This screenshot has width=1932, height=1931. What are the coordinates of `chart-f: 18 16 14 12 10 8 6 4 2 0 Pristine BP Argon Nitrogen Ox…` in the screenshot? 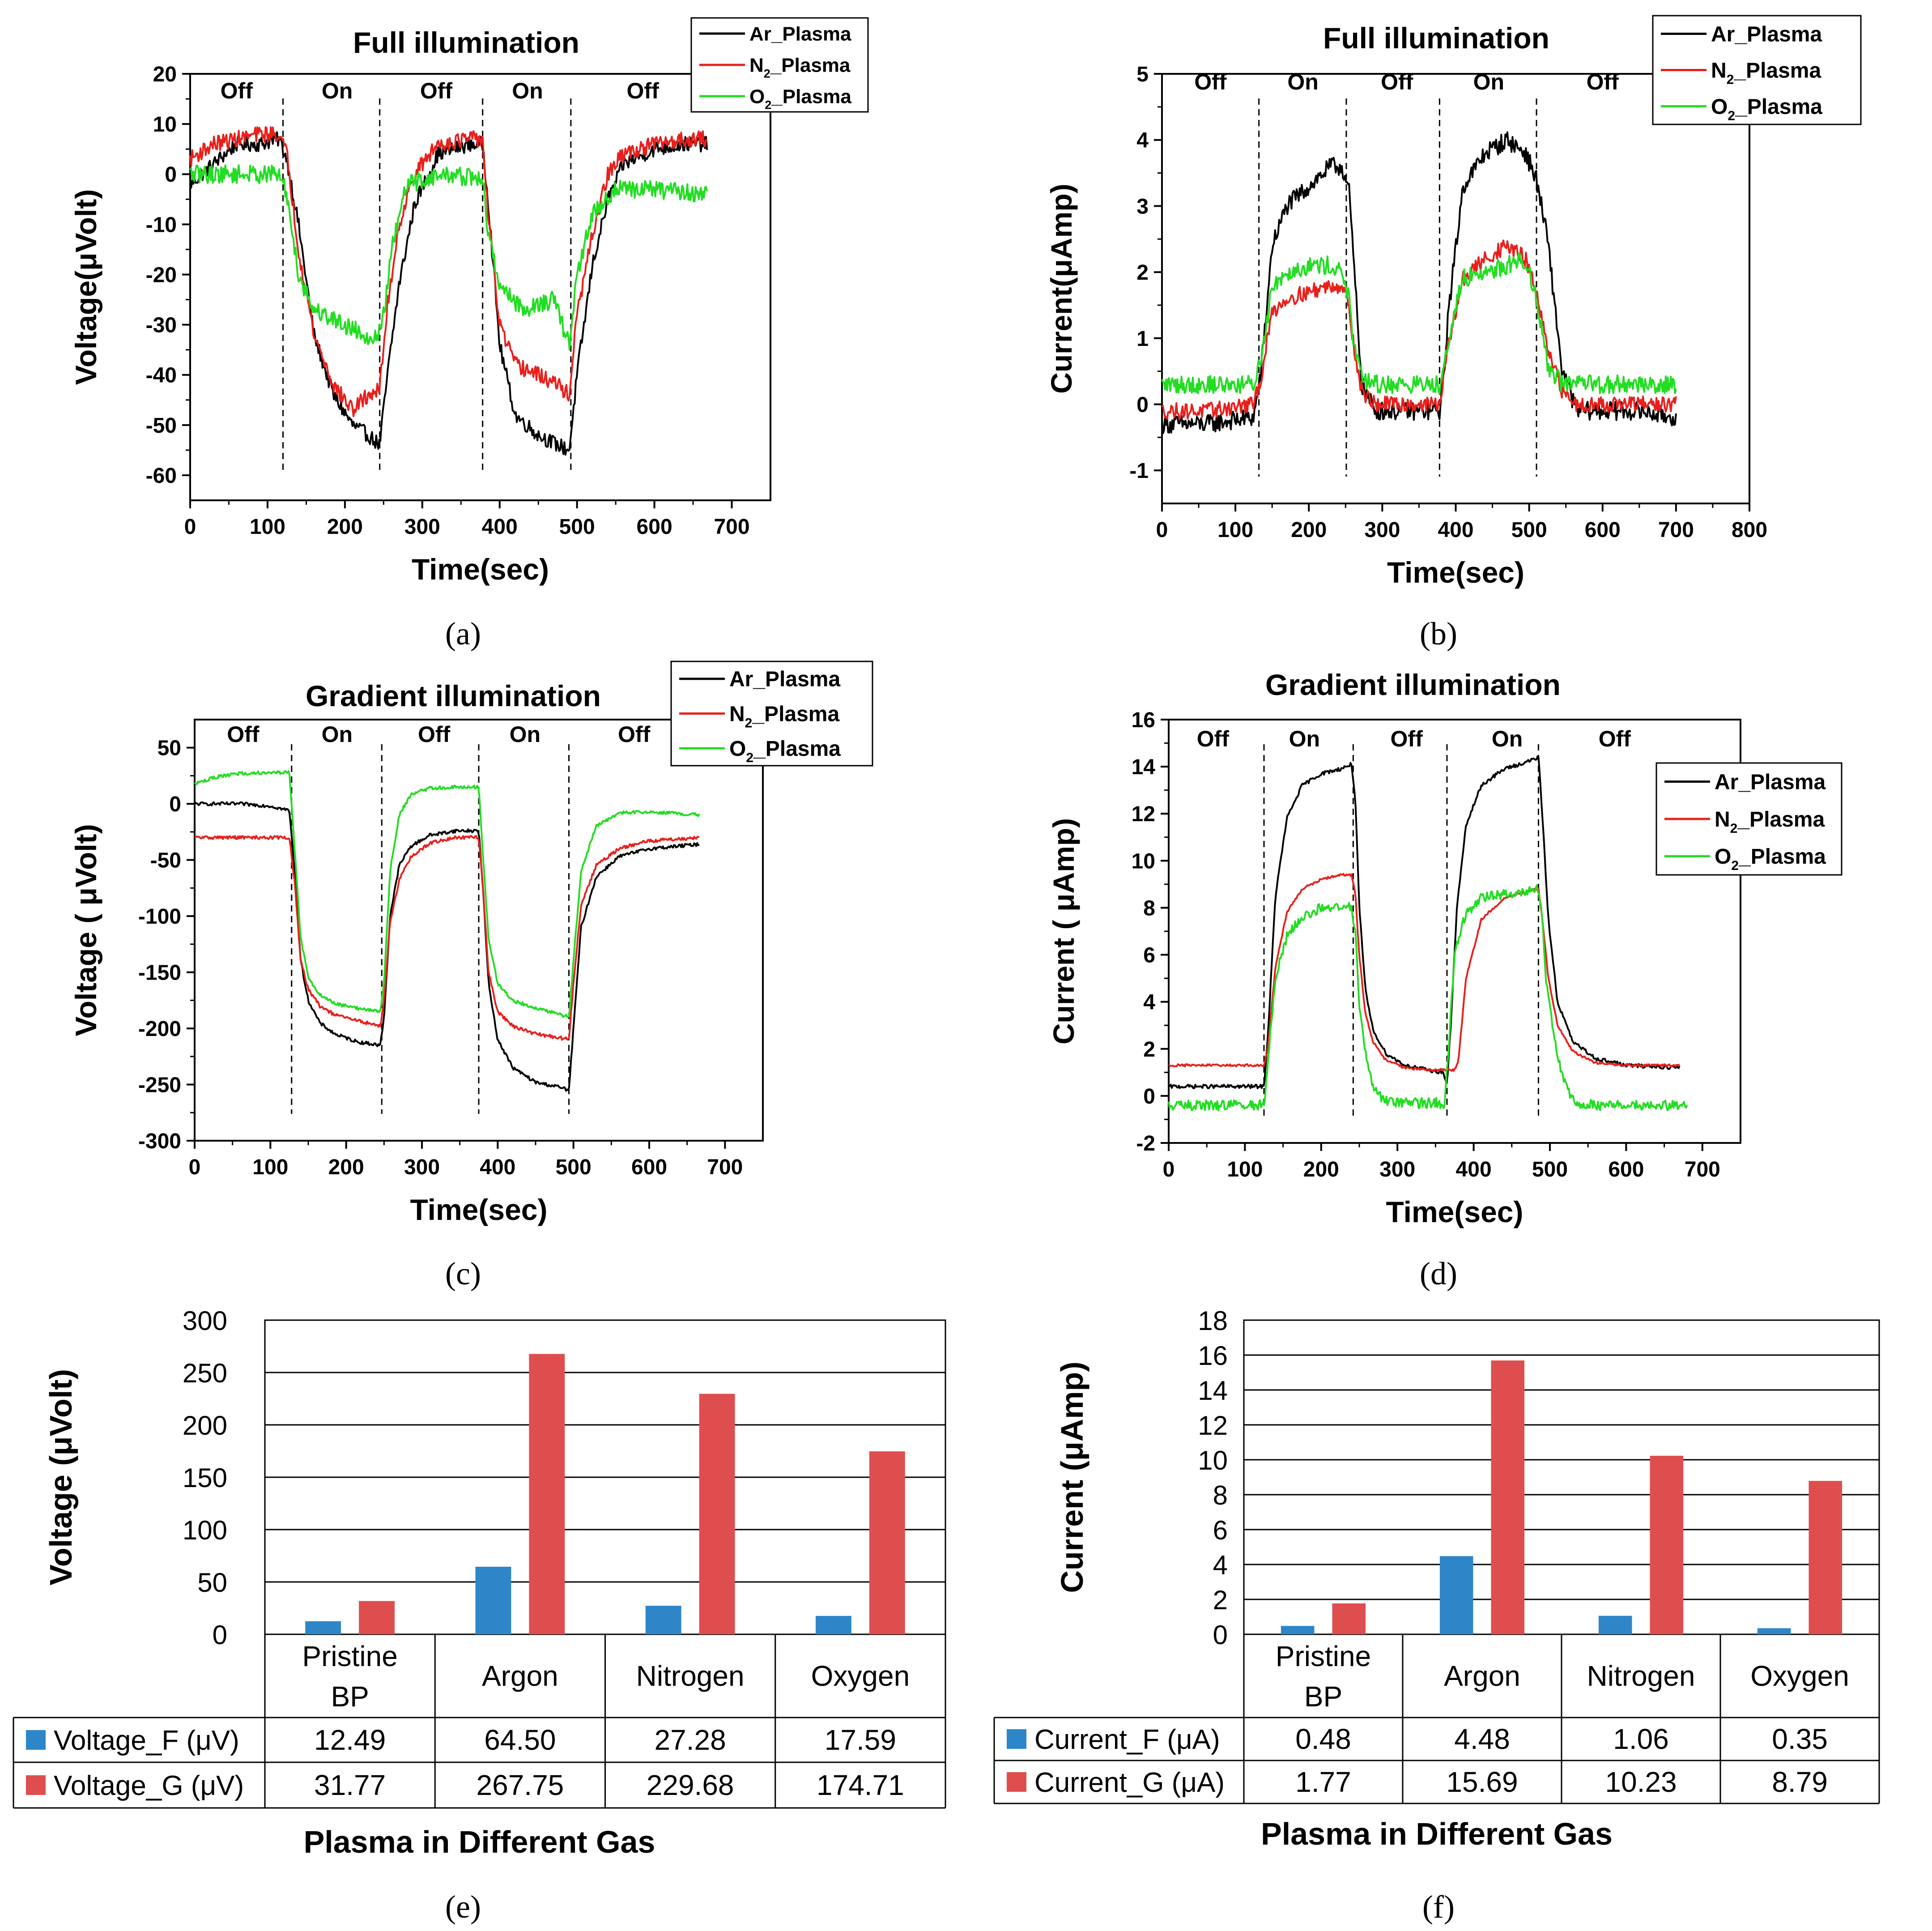 It's located at (1437, 1615).